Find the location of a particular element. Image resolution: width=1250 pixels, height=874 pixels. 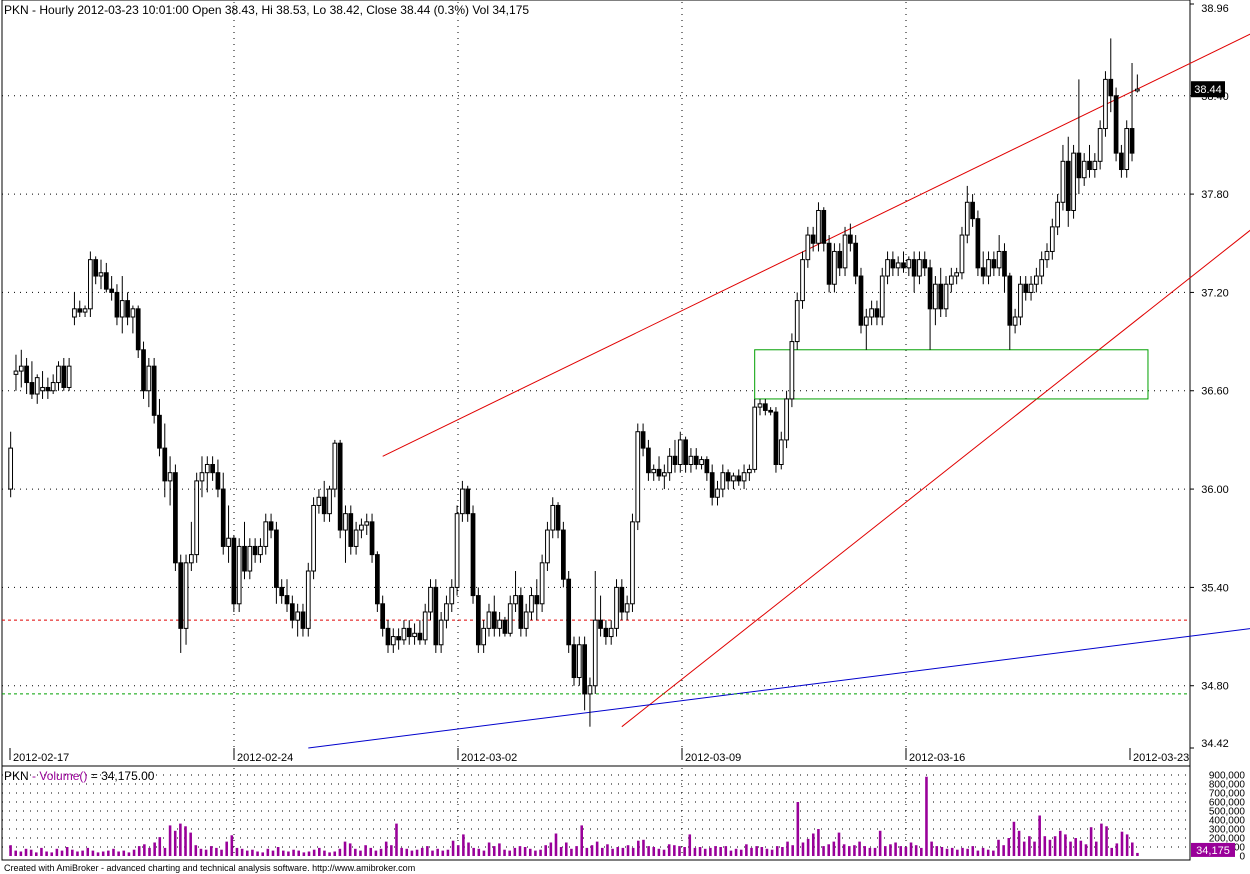

time-tick-label: 2012-03-23 is located at coordinates (1161, 758).